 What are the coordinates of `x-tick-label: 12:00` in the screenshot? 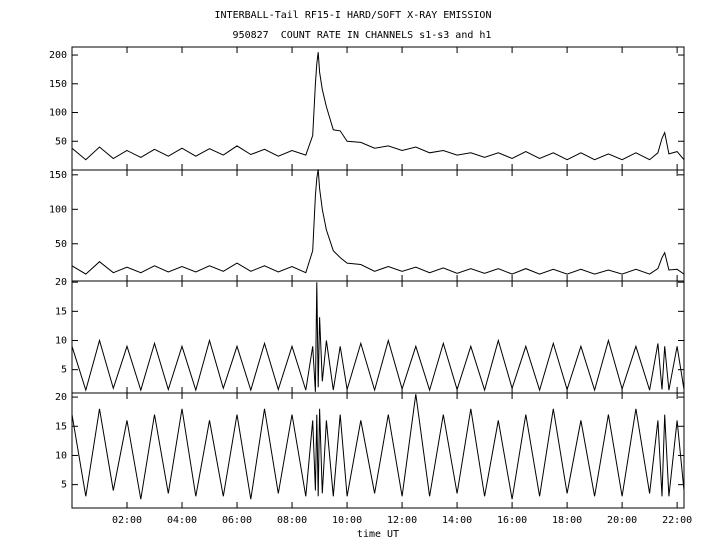 It's located at (402, 520).